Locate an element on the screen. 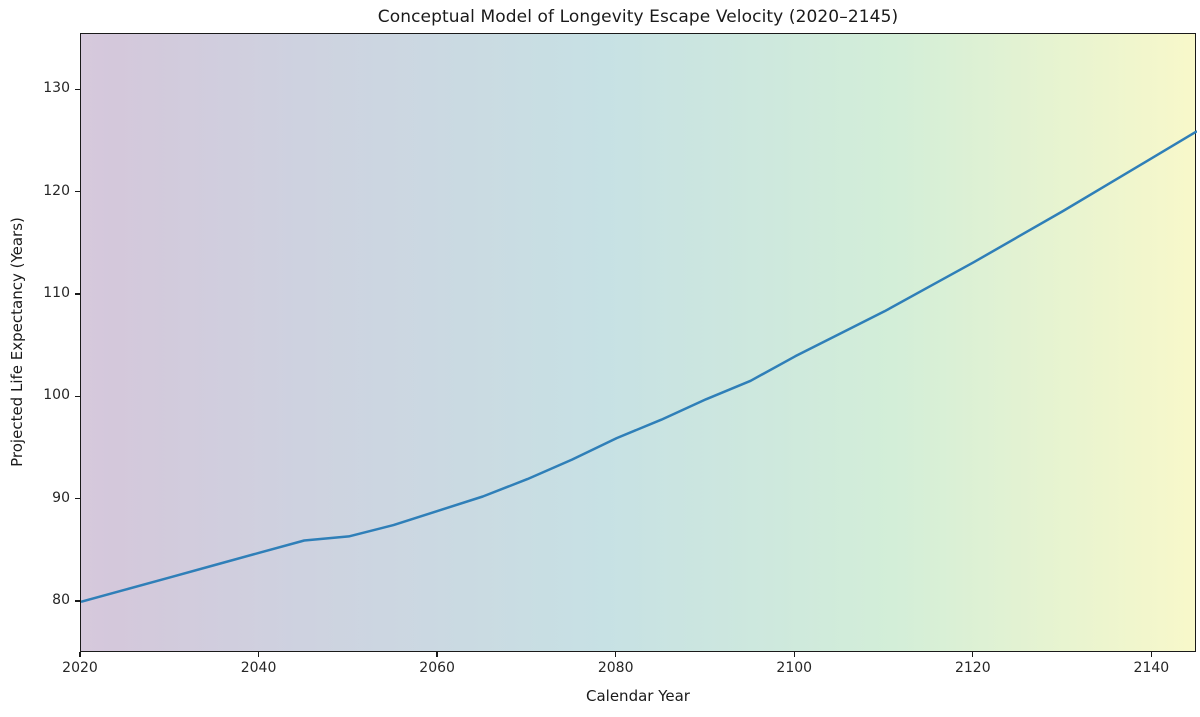  x-tick-label: 2060 is located at coordinates (437, 668).